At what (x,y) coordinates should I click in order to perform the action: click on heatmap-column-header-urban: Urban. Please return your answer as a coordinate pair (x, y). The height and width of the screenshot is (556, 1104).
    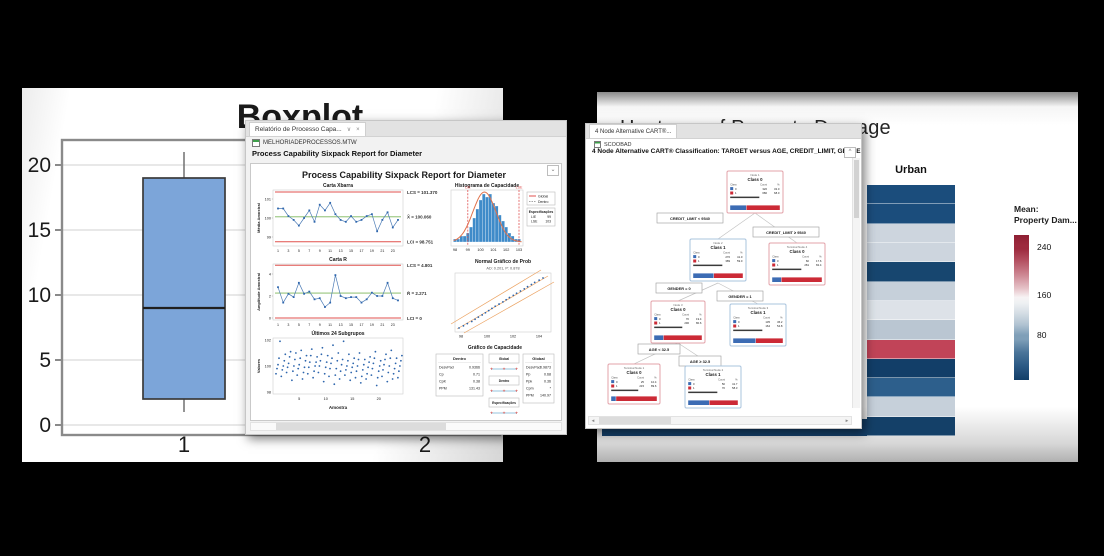
    Looking at the image, I should click on (911, 170).